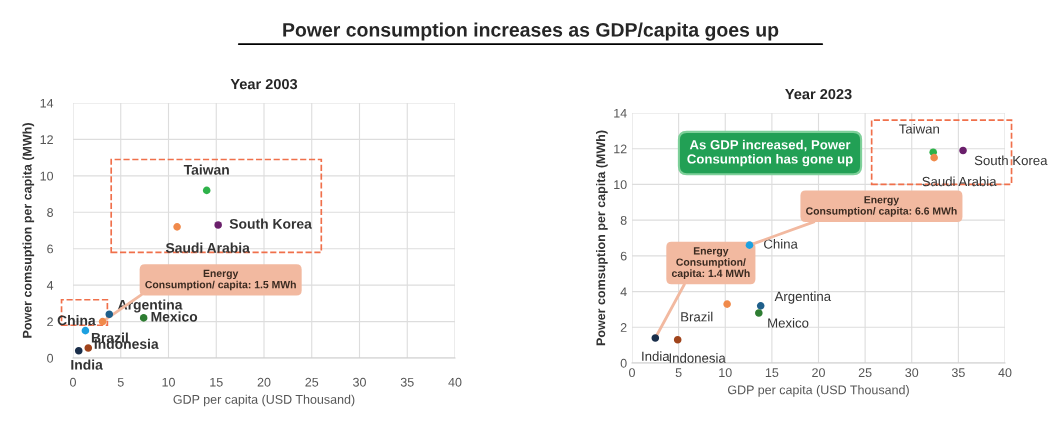 The height and width of the screenshot is (421, 1061). I want to click on annotation: Energy Consumption/ capita: 1.5 MWh, so click(220, 280).